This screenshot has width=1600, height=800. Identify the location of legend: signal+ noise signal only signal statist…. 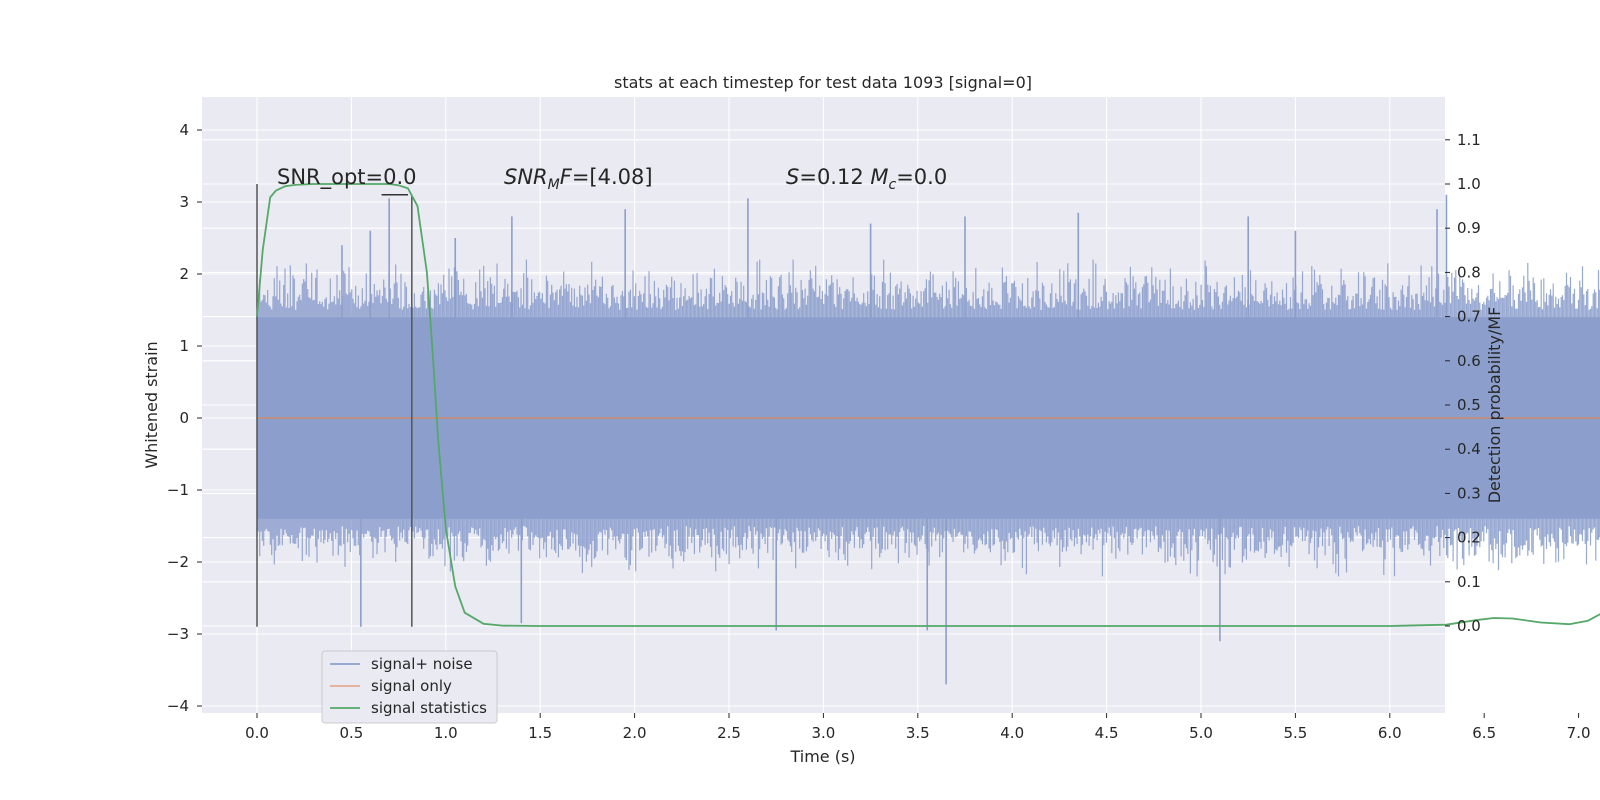
(409, 687).